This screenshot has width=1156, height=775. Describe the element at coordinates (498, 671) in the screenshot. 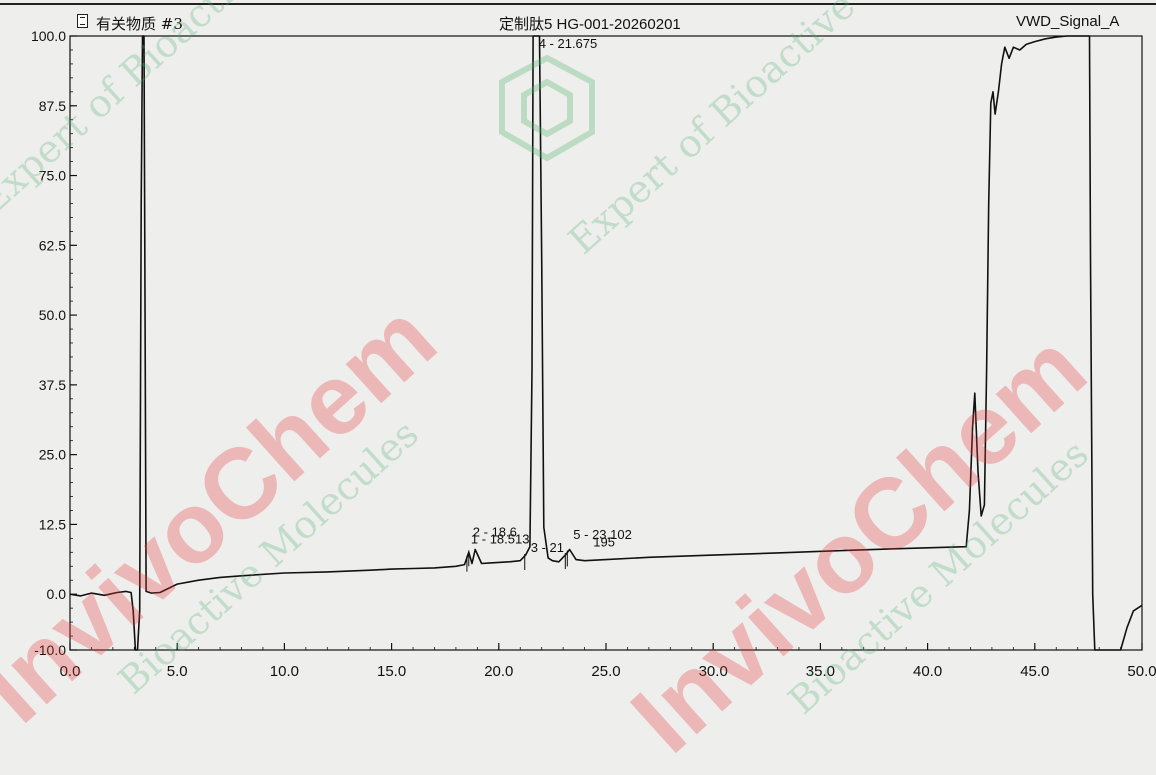

I see `x-tick-label: 20.0` at that location.